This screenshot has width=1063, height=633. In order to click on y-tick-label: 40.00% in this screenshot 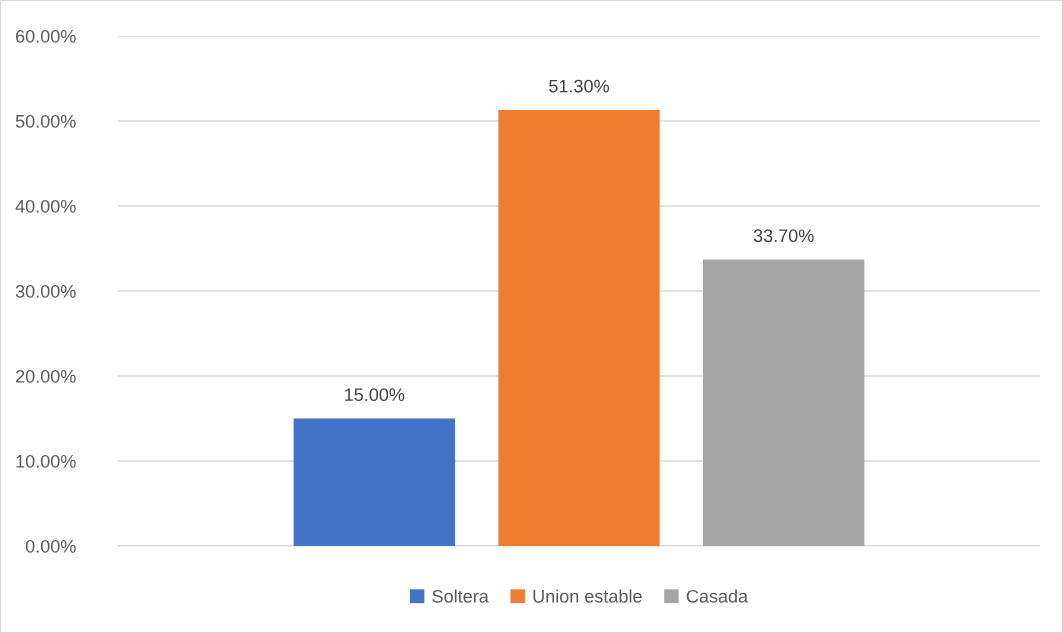, I will do `click(45, 206)`.